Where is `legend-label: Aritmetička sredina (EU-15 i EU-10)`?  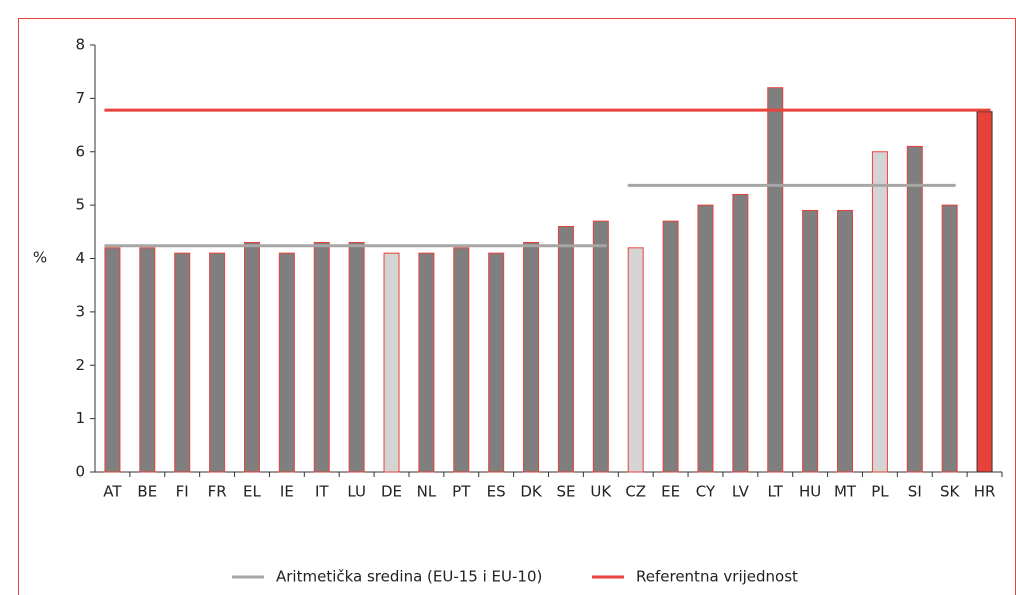
legend-label: Aritmetička sredina (EU-15 i EU-10) is located at coordinates (409, 577).